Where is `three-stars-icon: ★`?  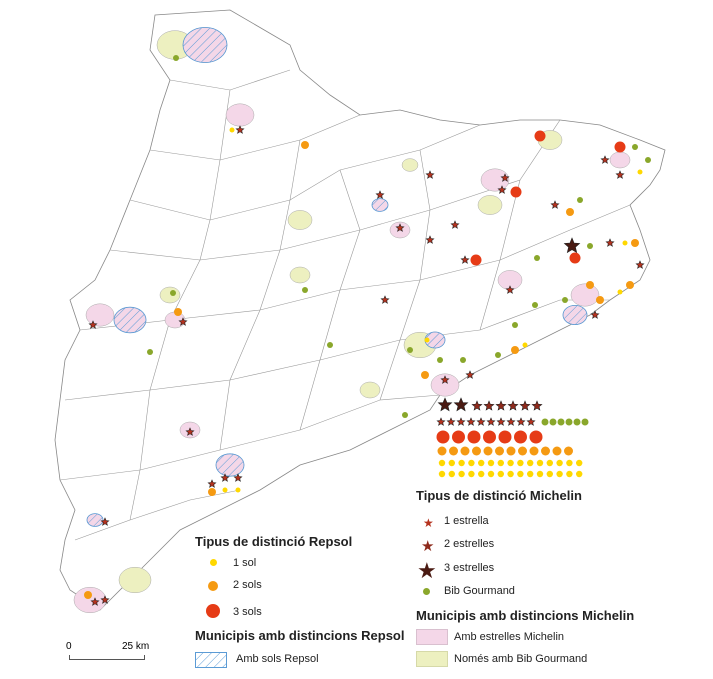 three-stars-icon: ★ is located at coordinates (427, 570).